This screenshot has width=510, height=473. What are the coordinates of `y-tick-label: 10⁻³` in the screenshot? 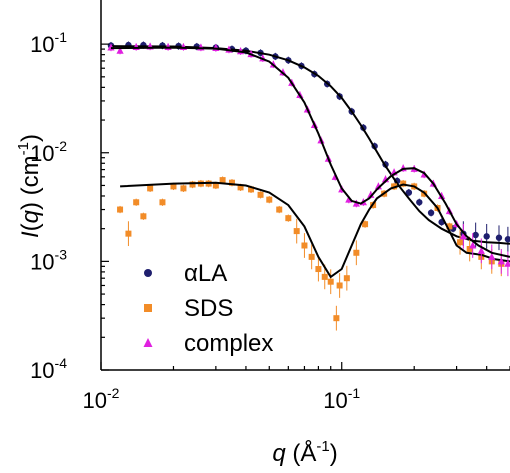 It's located at (48, 260).